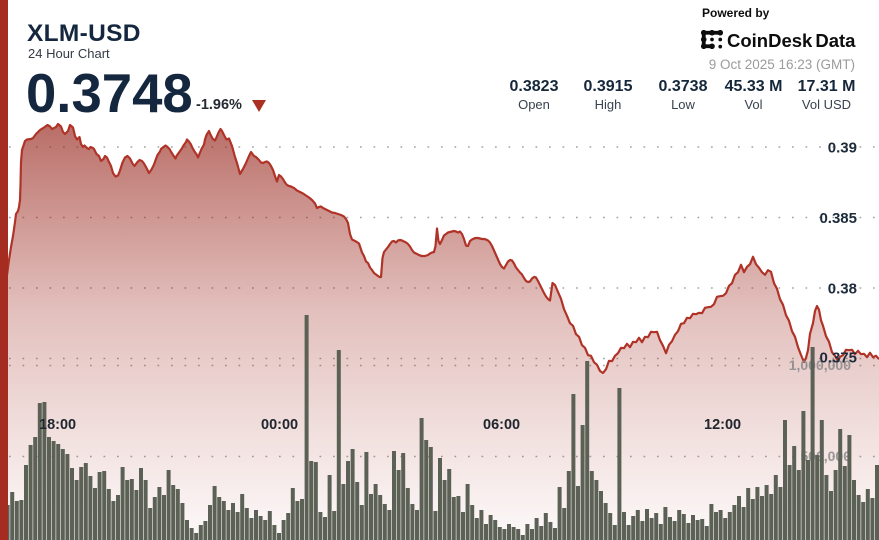 Image resolution: width=879 pixels, height=540 pixels. I want to click on svg-text: 12:00, so click(722, 425).